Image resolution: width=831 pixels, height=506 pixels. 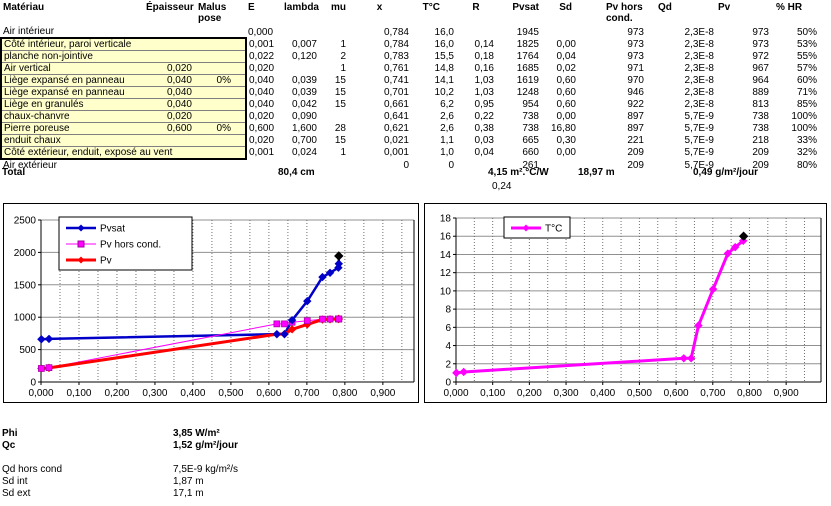 What do you see at coordinates (296, 172) in the screenshot?
I see `total-thickness: 80,4 cm` at bounding box center [296, 172].